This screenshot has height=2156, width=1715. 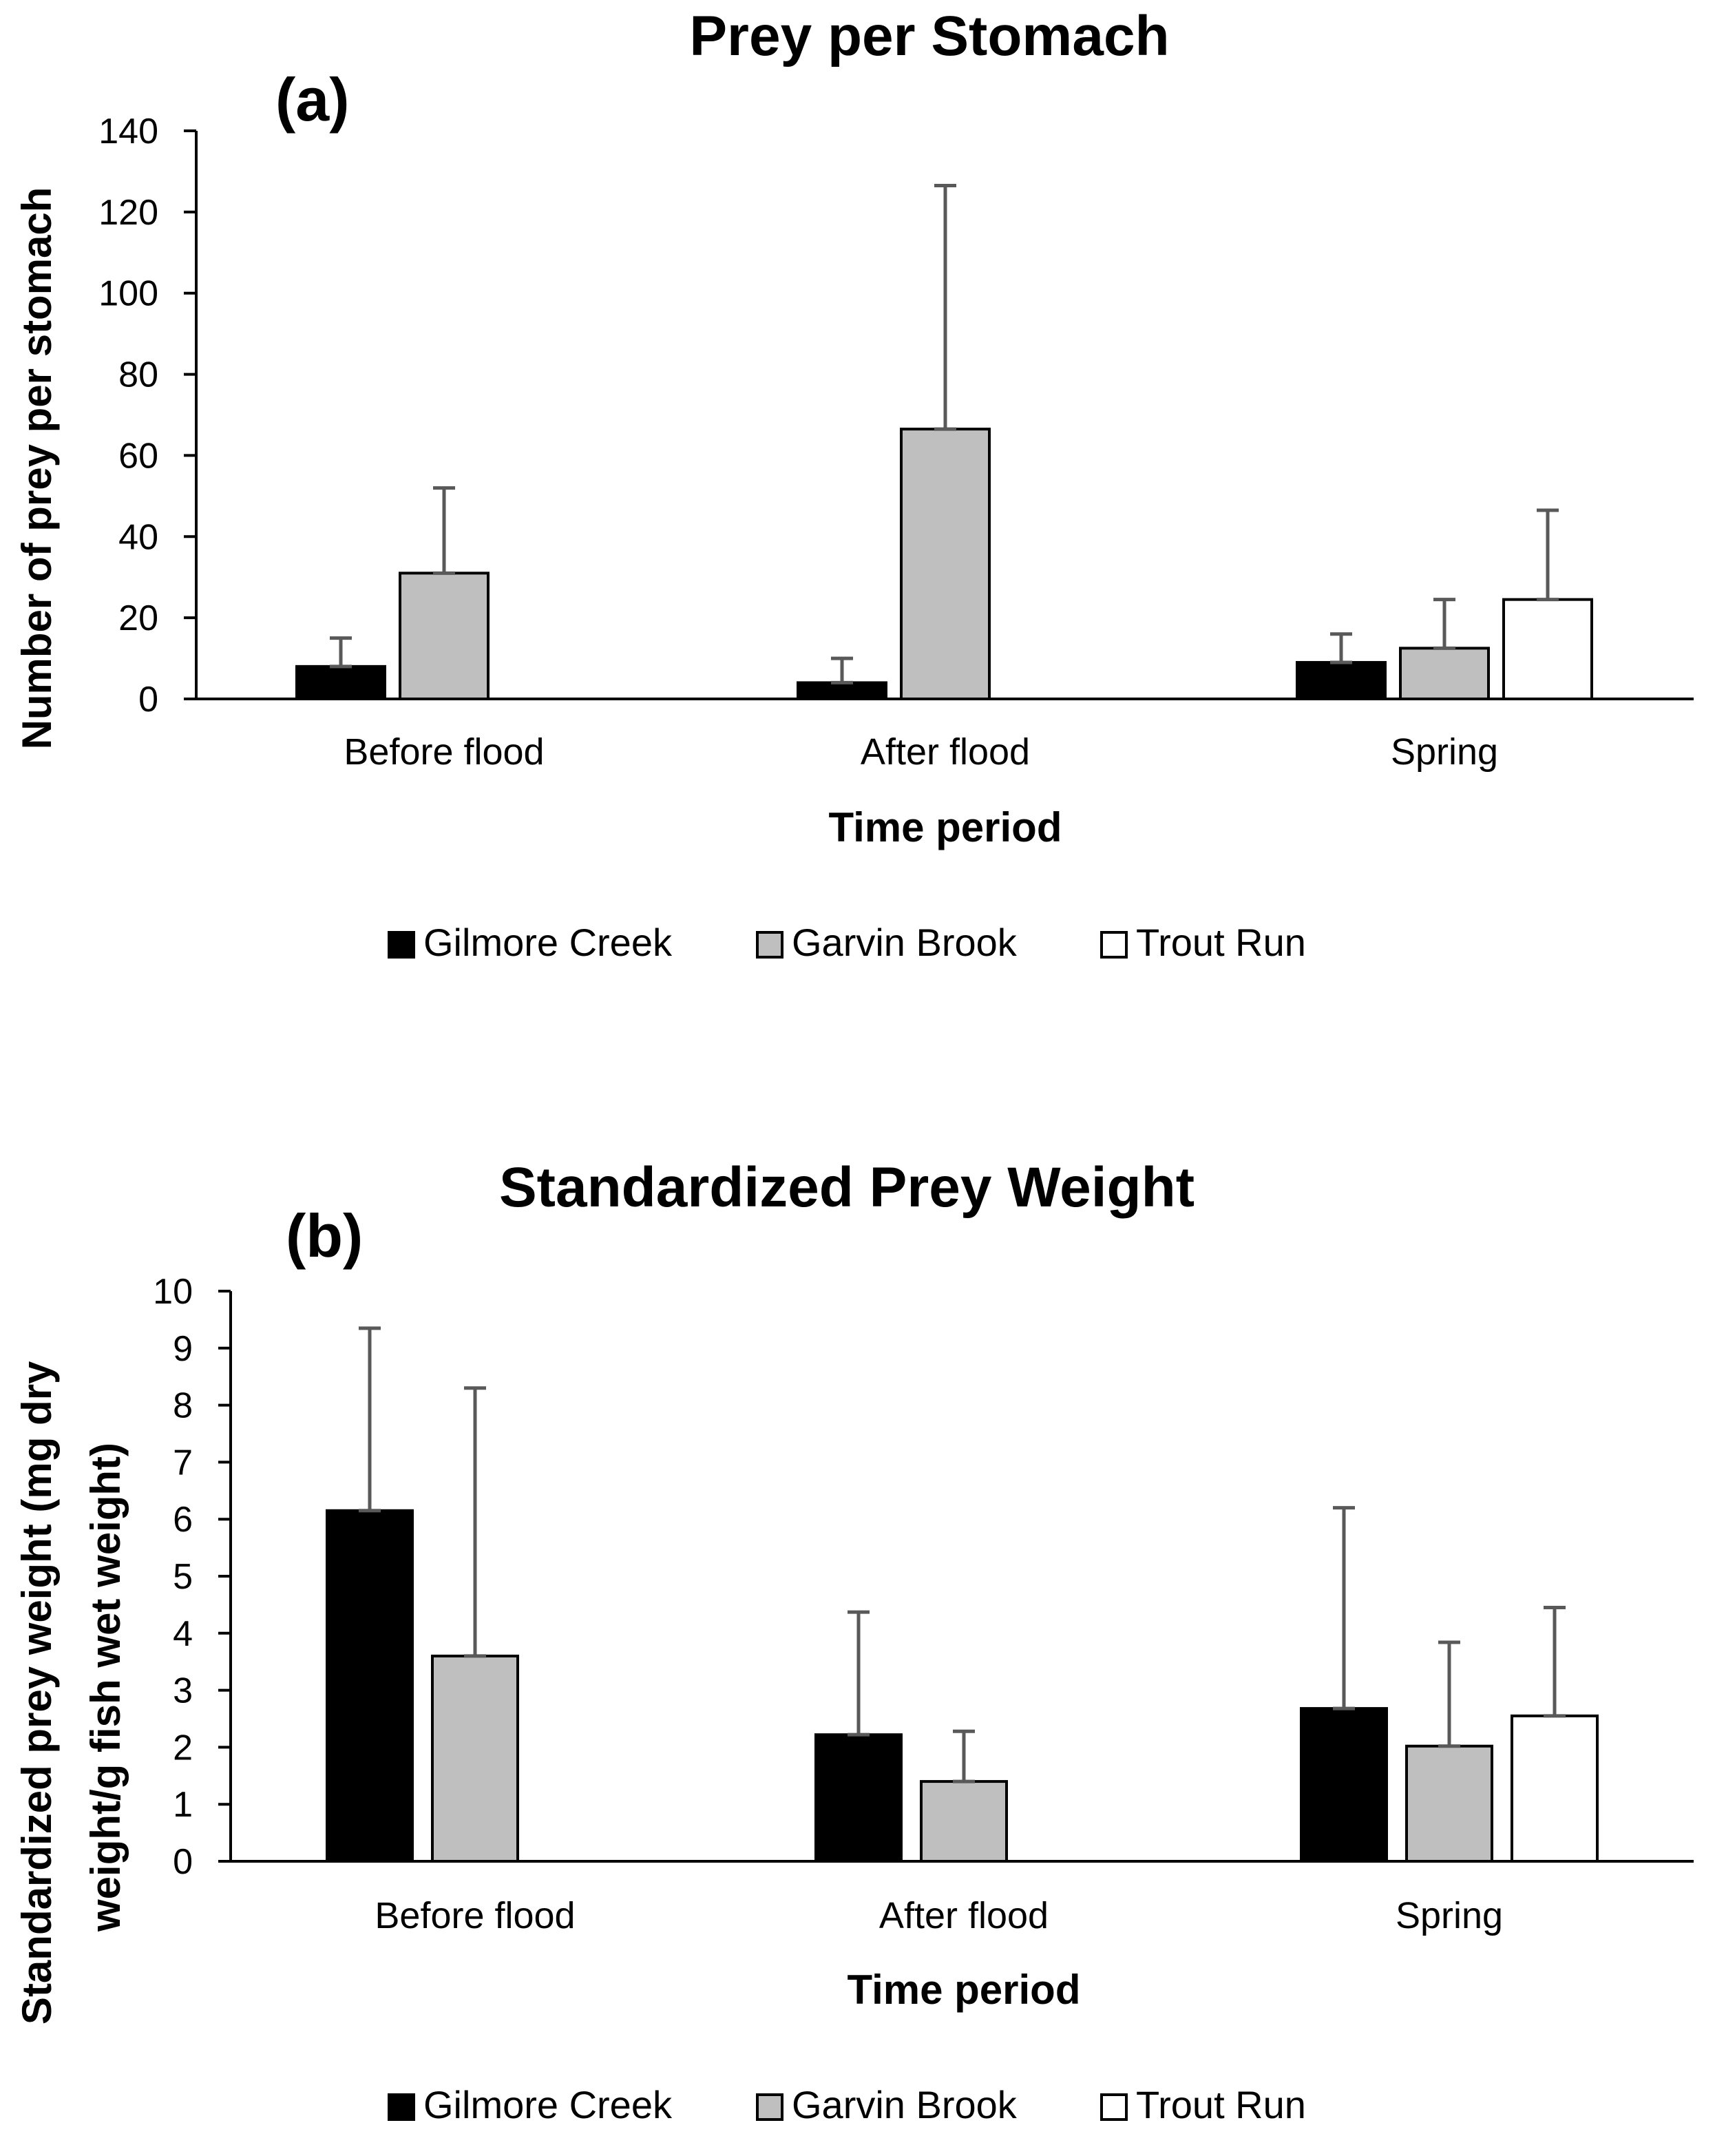 I want to click on x-axis-title-a: Time period, so click(x=945, y=827).